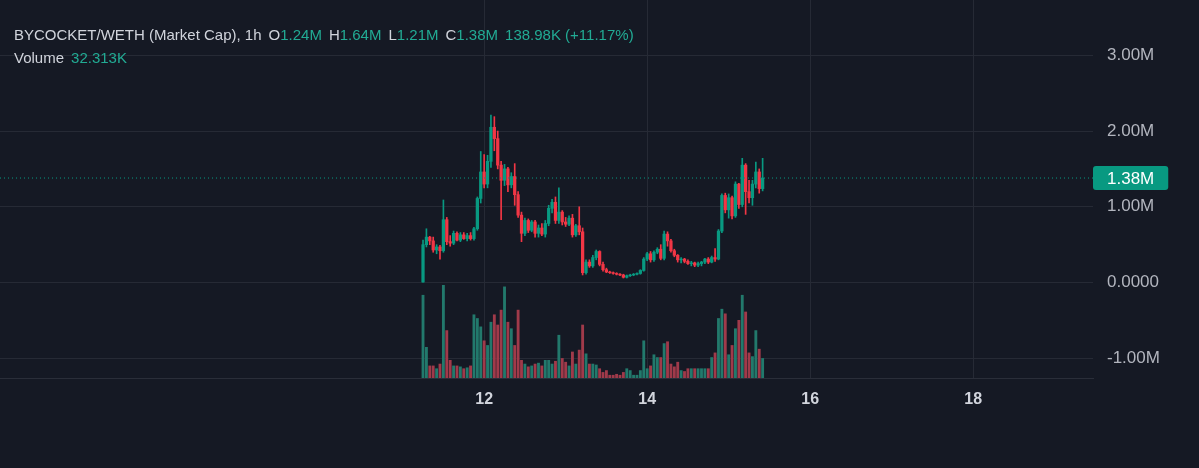 This screenshot has height=468, width=1199. Describe the element at coordinates (569, 34) in the screenshot. I see `annotation: 138.98K (+11.17%)` at that location.